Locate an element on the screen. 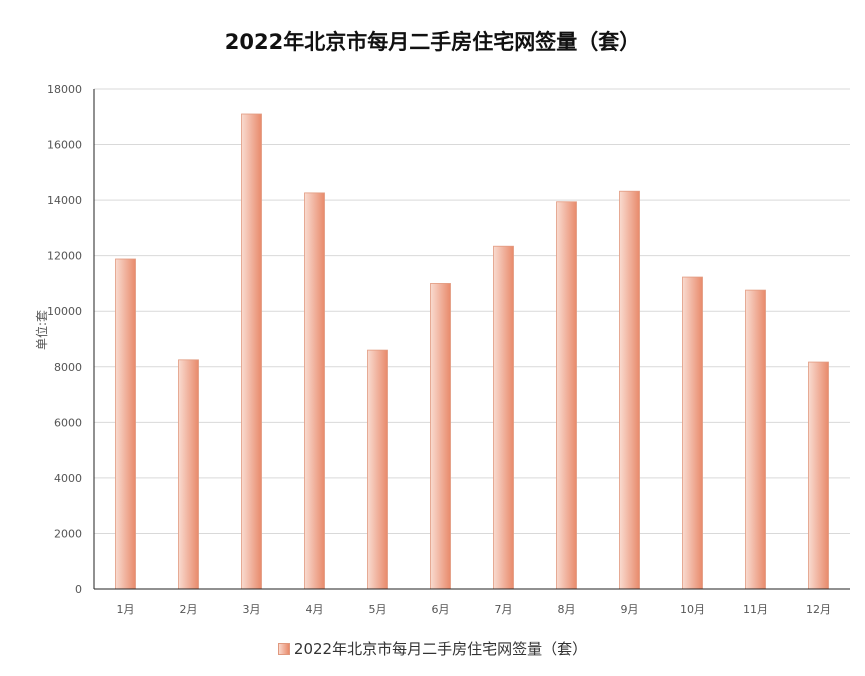 Image resolution: width=865 pixels, height=676 pixels. x-tick-label: 1月 is located at coordinates (126, 609).